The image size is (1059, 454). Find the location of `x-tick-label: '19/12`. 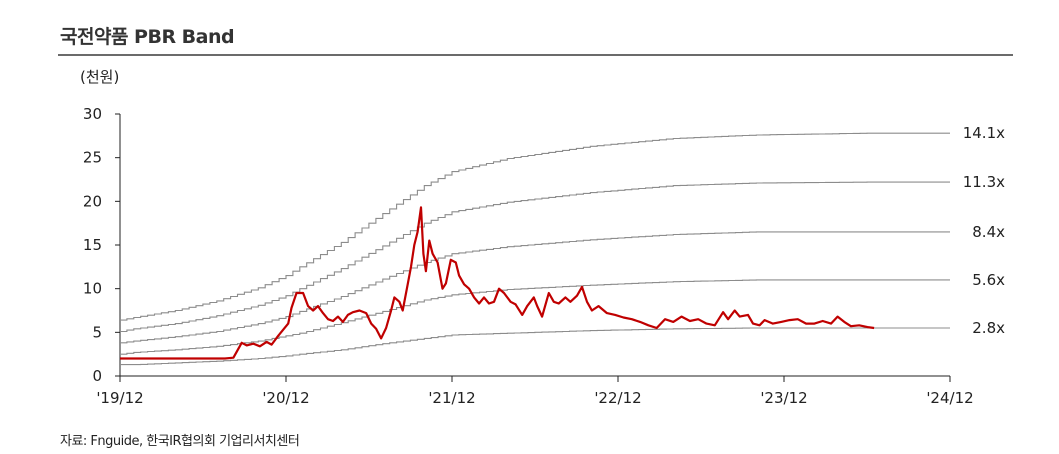

x-tick-label: '19/12 is located at coordinates (119, 398).